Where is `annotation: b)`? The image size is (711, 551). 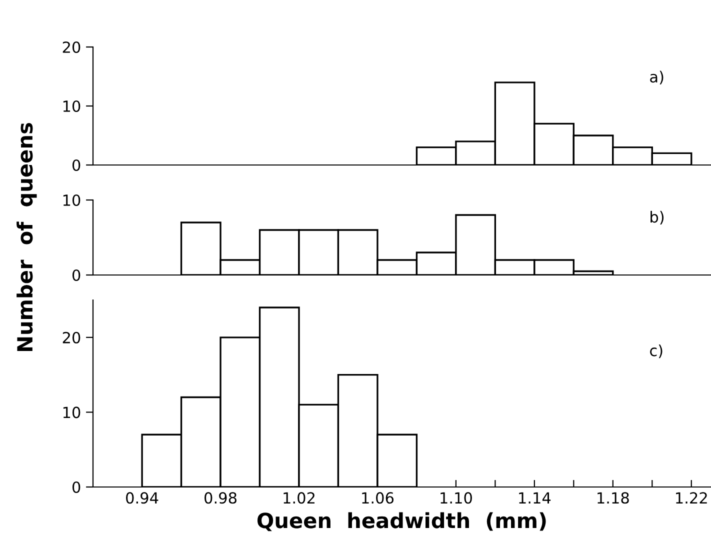 annotation: b) is located at coordinates (657, 217).